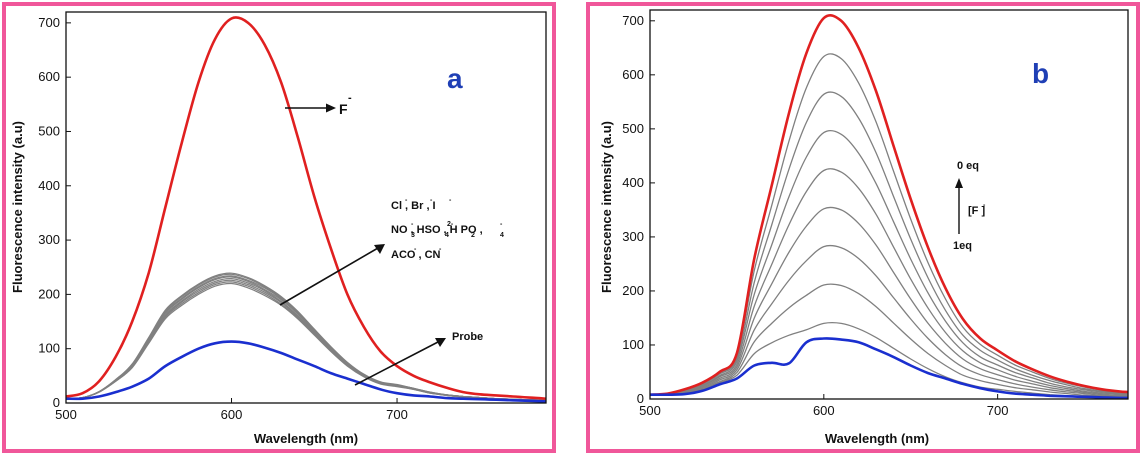 The image size is (1142, 455). Describe the element at coordinates (66, 414) in the screenshot. I see `chart-a-xtick-label: 500` at that location.